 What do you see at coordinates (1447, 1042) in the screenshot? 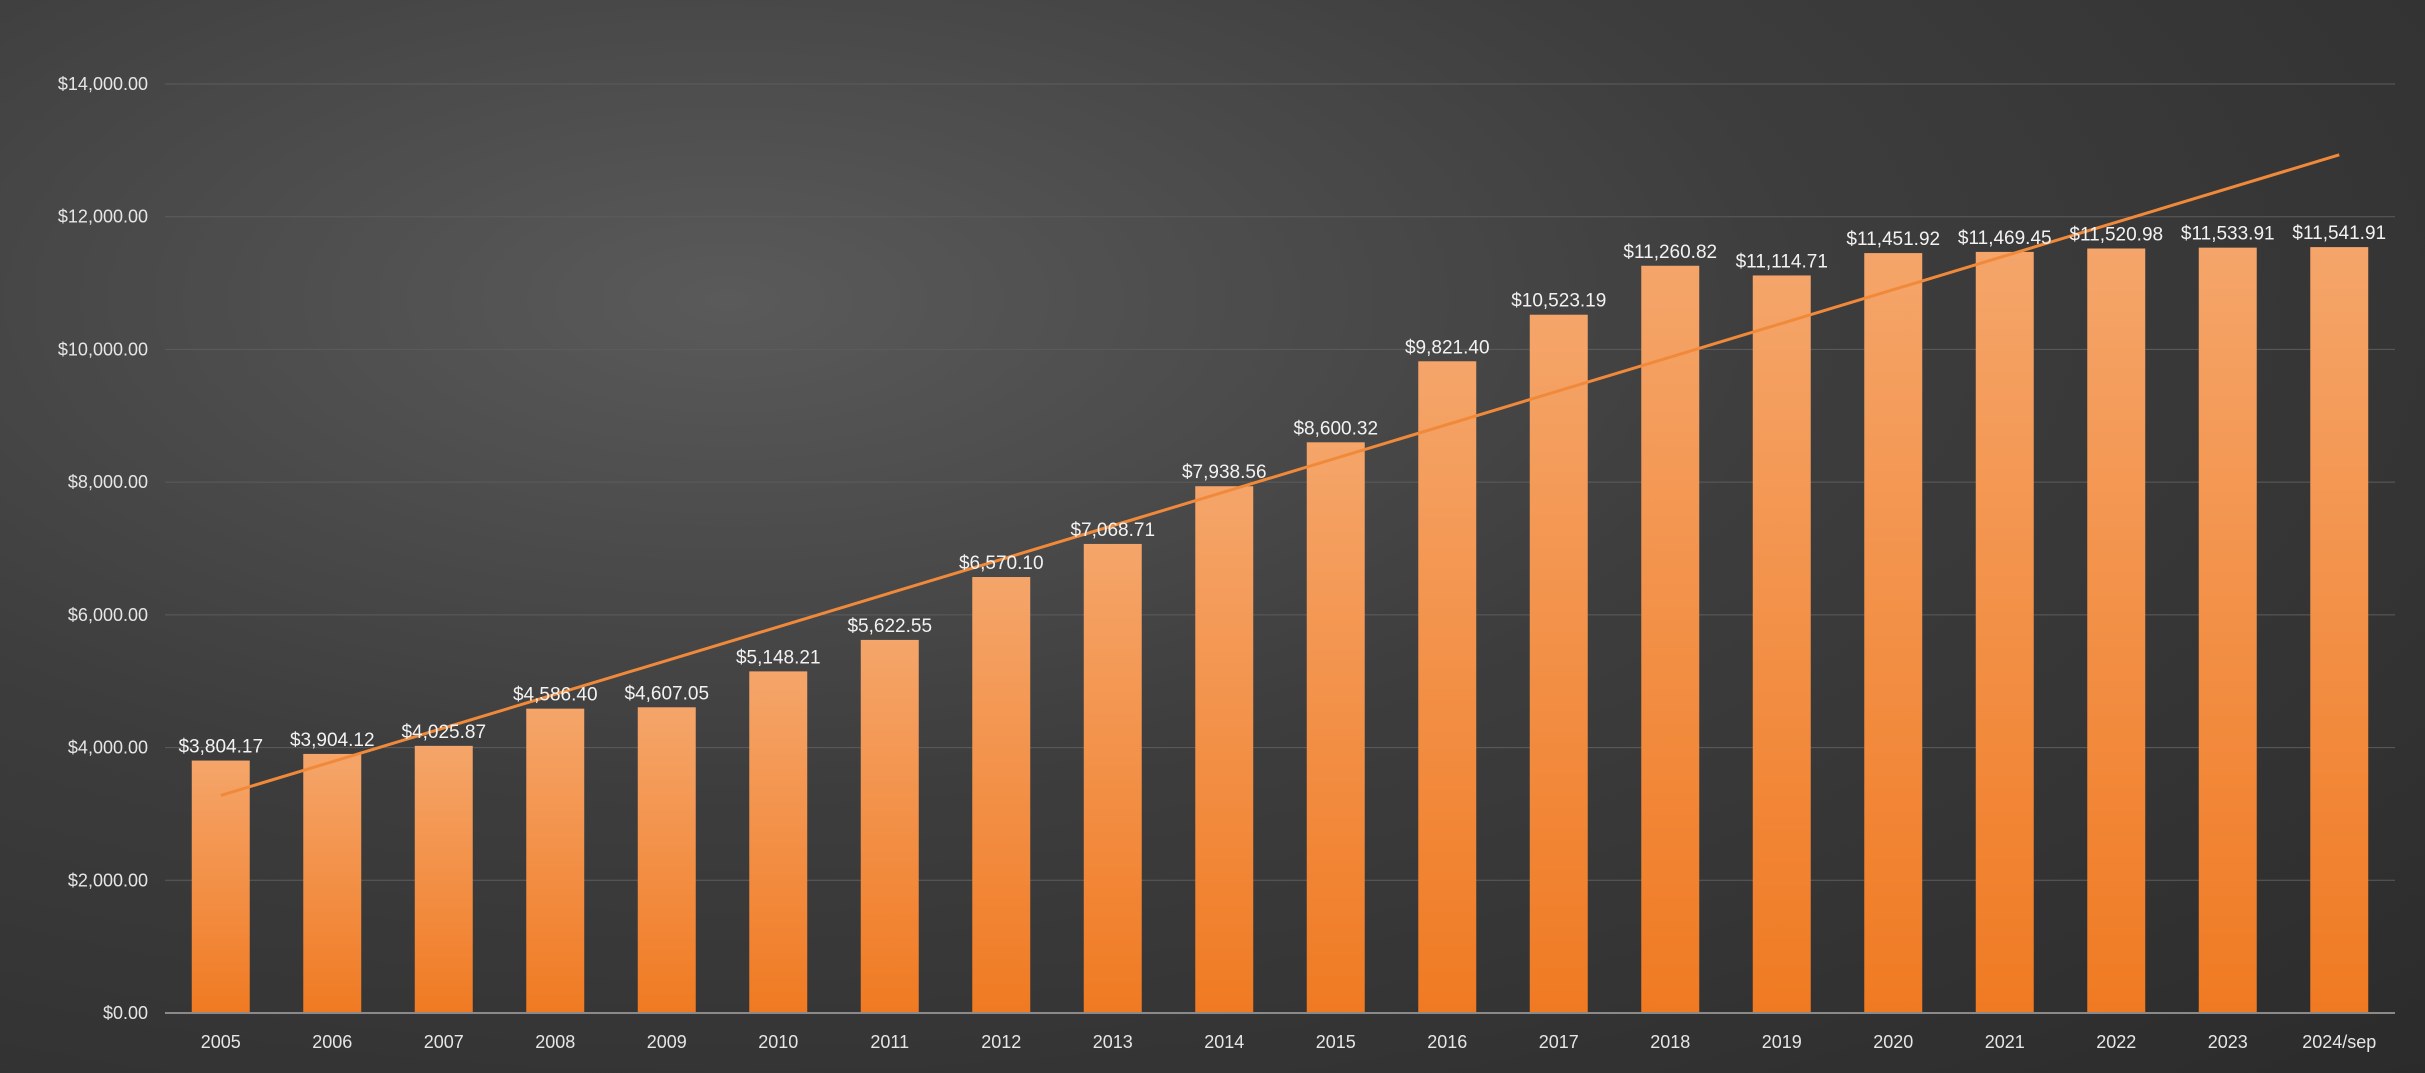
I see `x-tick-label: 2016` at bounding box center [1447, 1042].